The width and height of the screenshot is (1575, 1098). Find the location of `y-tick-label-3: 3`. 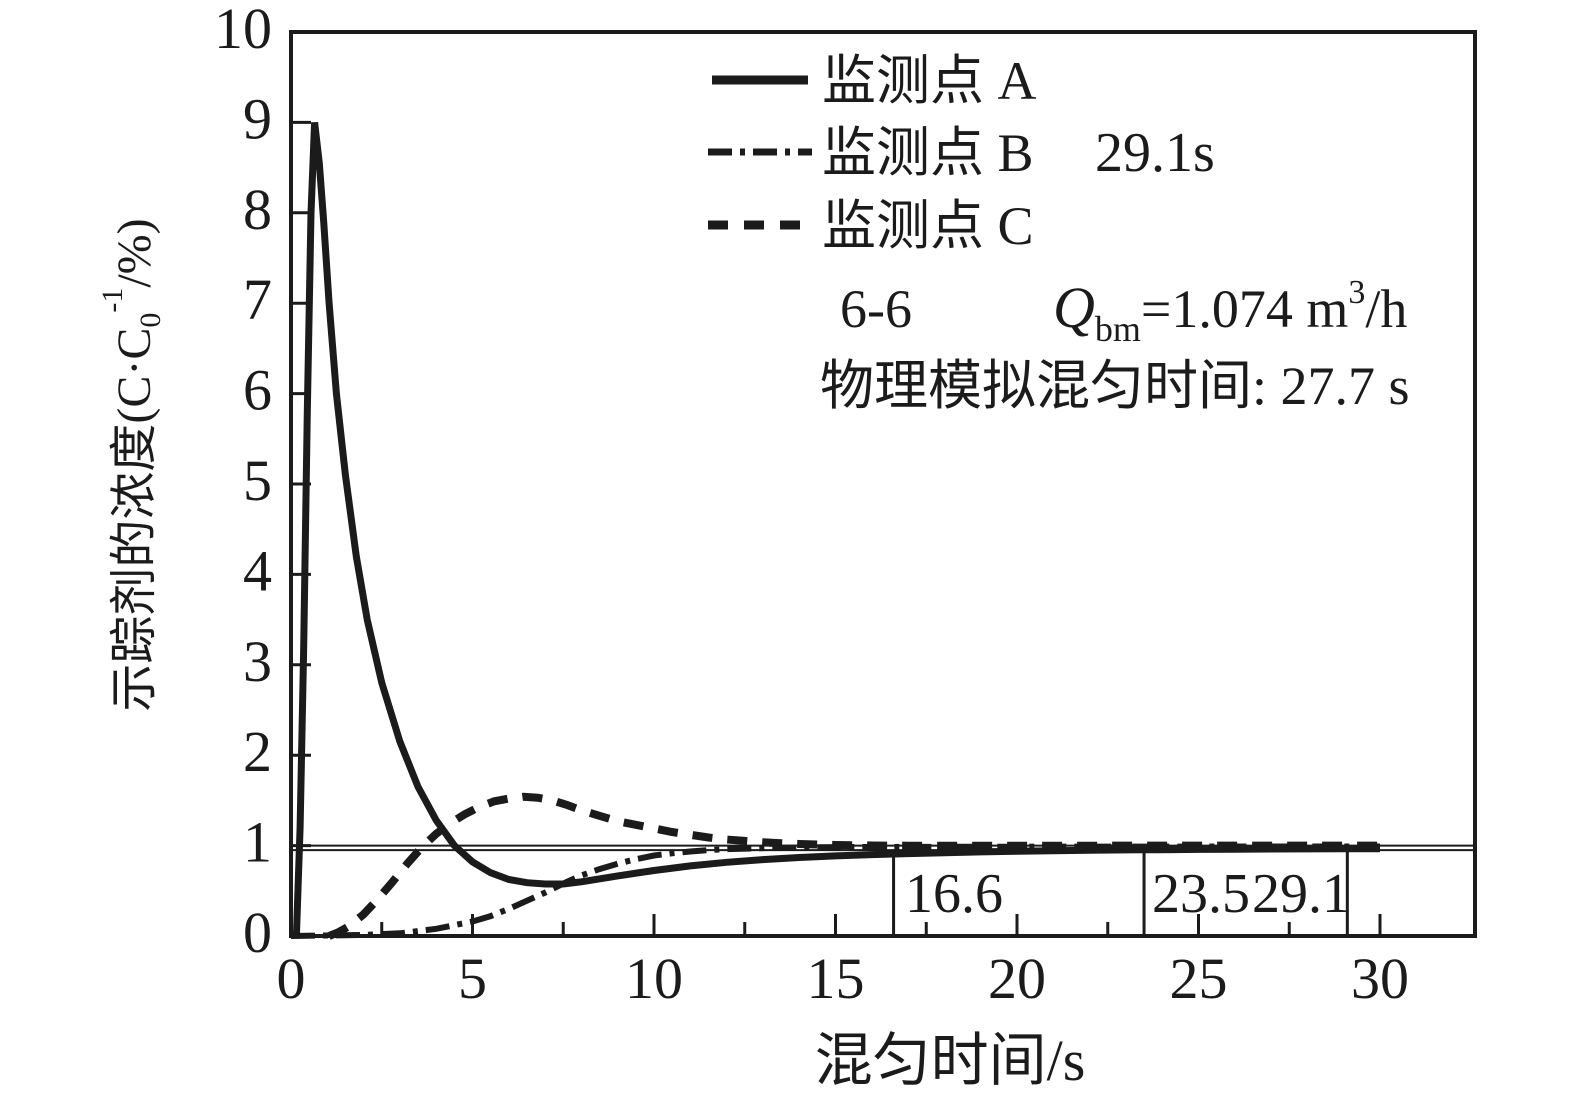

y-tick-label-3: 3 is located at coordinates (257, 661).